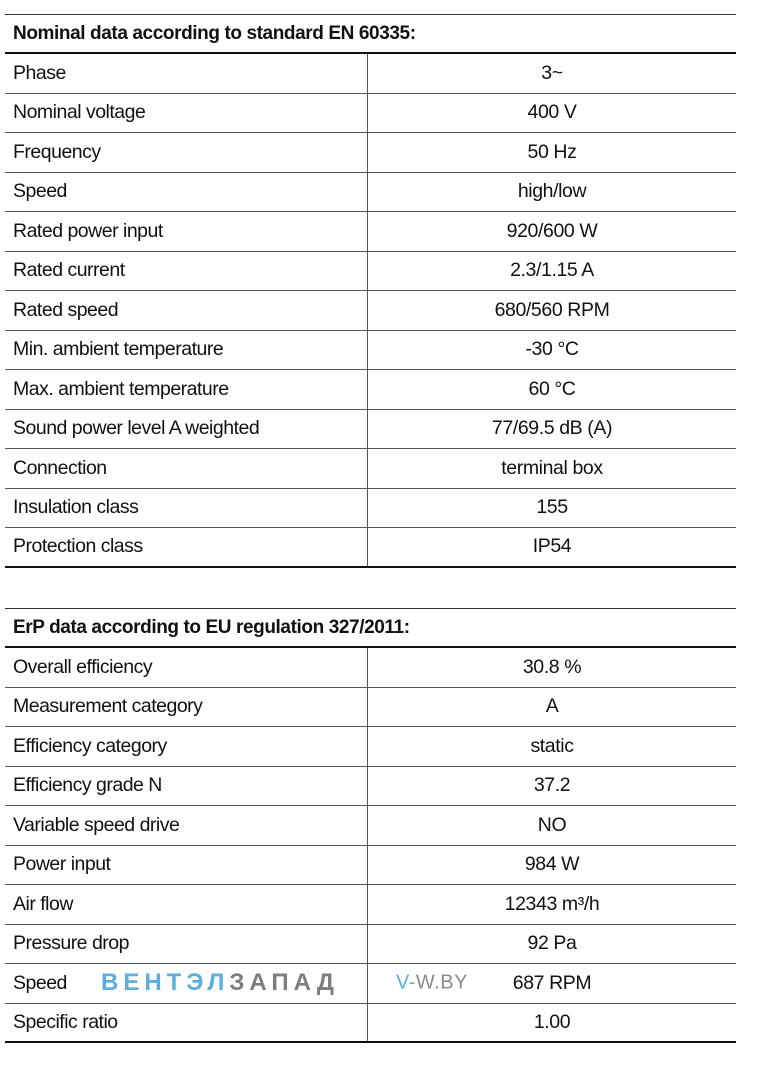 The width and height of the screenshot is (758, 1066). What do you see at coordinates (186, 270) in the screenshot?
I see `row-label: Rated current` at bounding box center [186, 270].